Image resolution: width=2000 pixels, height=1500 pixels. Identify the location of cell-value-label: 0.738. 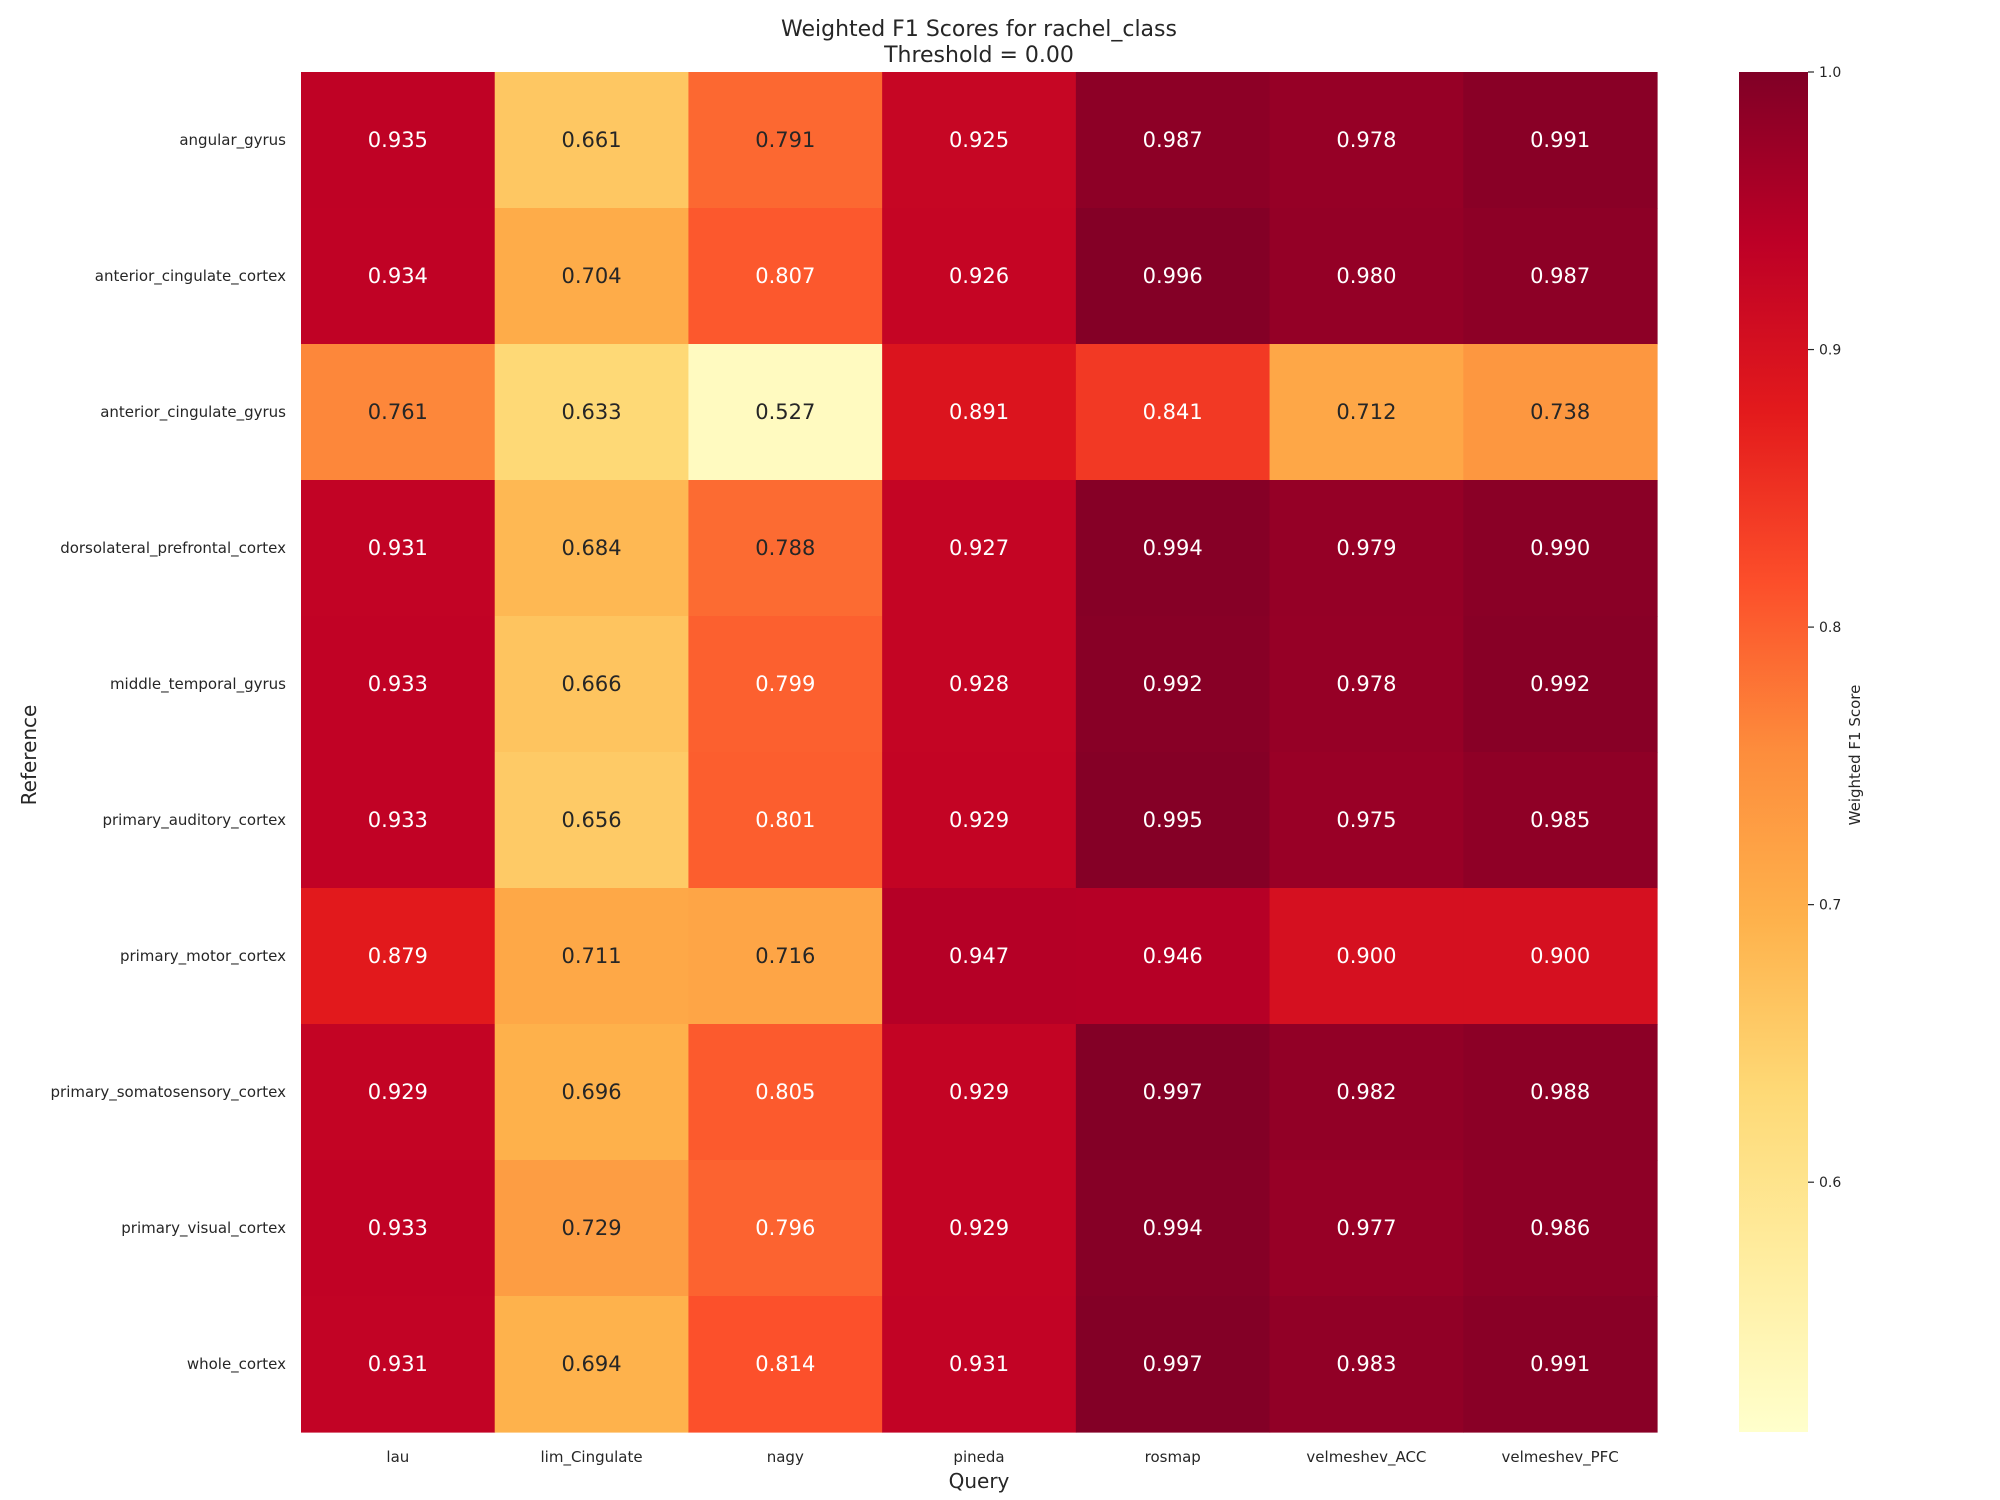
(1560, 412).